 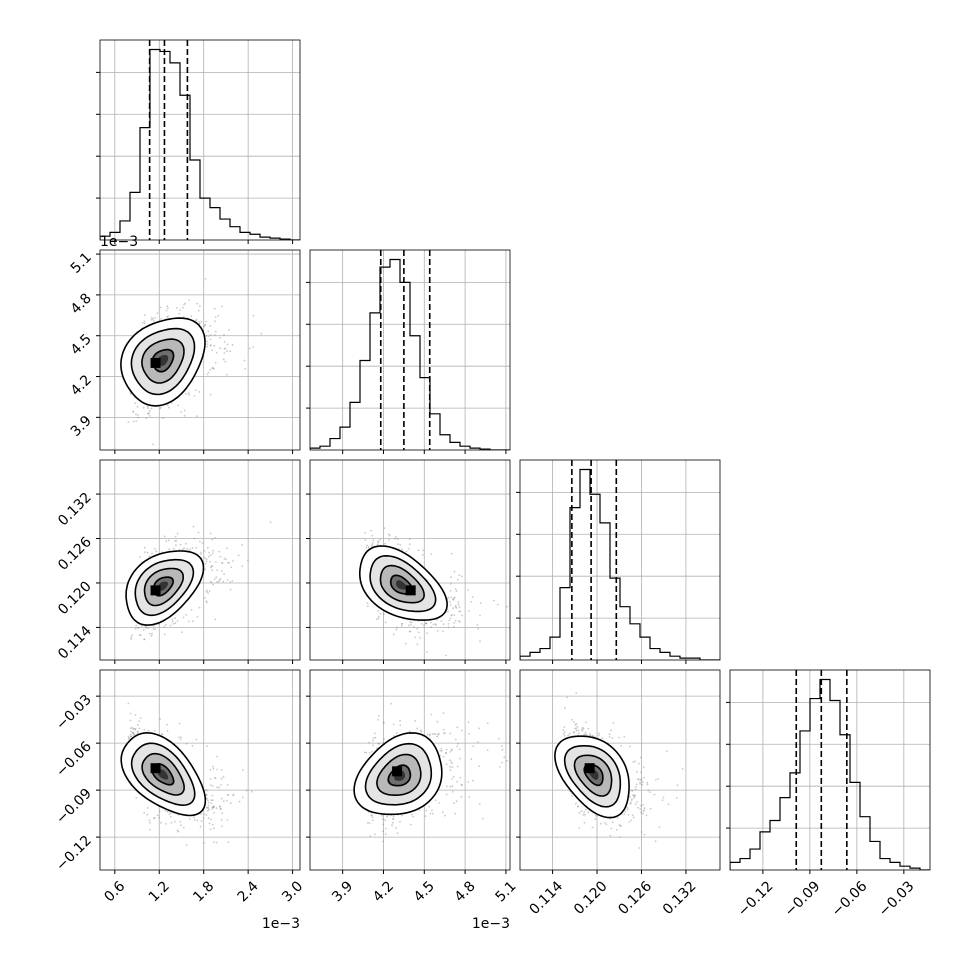 I want to click on histogram-step, so click(x=830, y=774).